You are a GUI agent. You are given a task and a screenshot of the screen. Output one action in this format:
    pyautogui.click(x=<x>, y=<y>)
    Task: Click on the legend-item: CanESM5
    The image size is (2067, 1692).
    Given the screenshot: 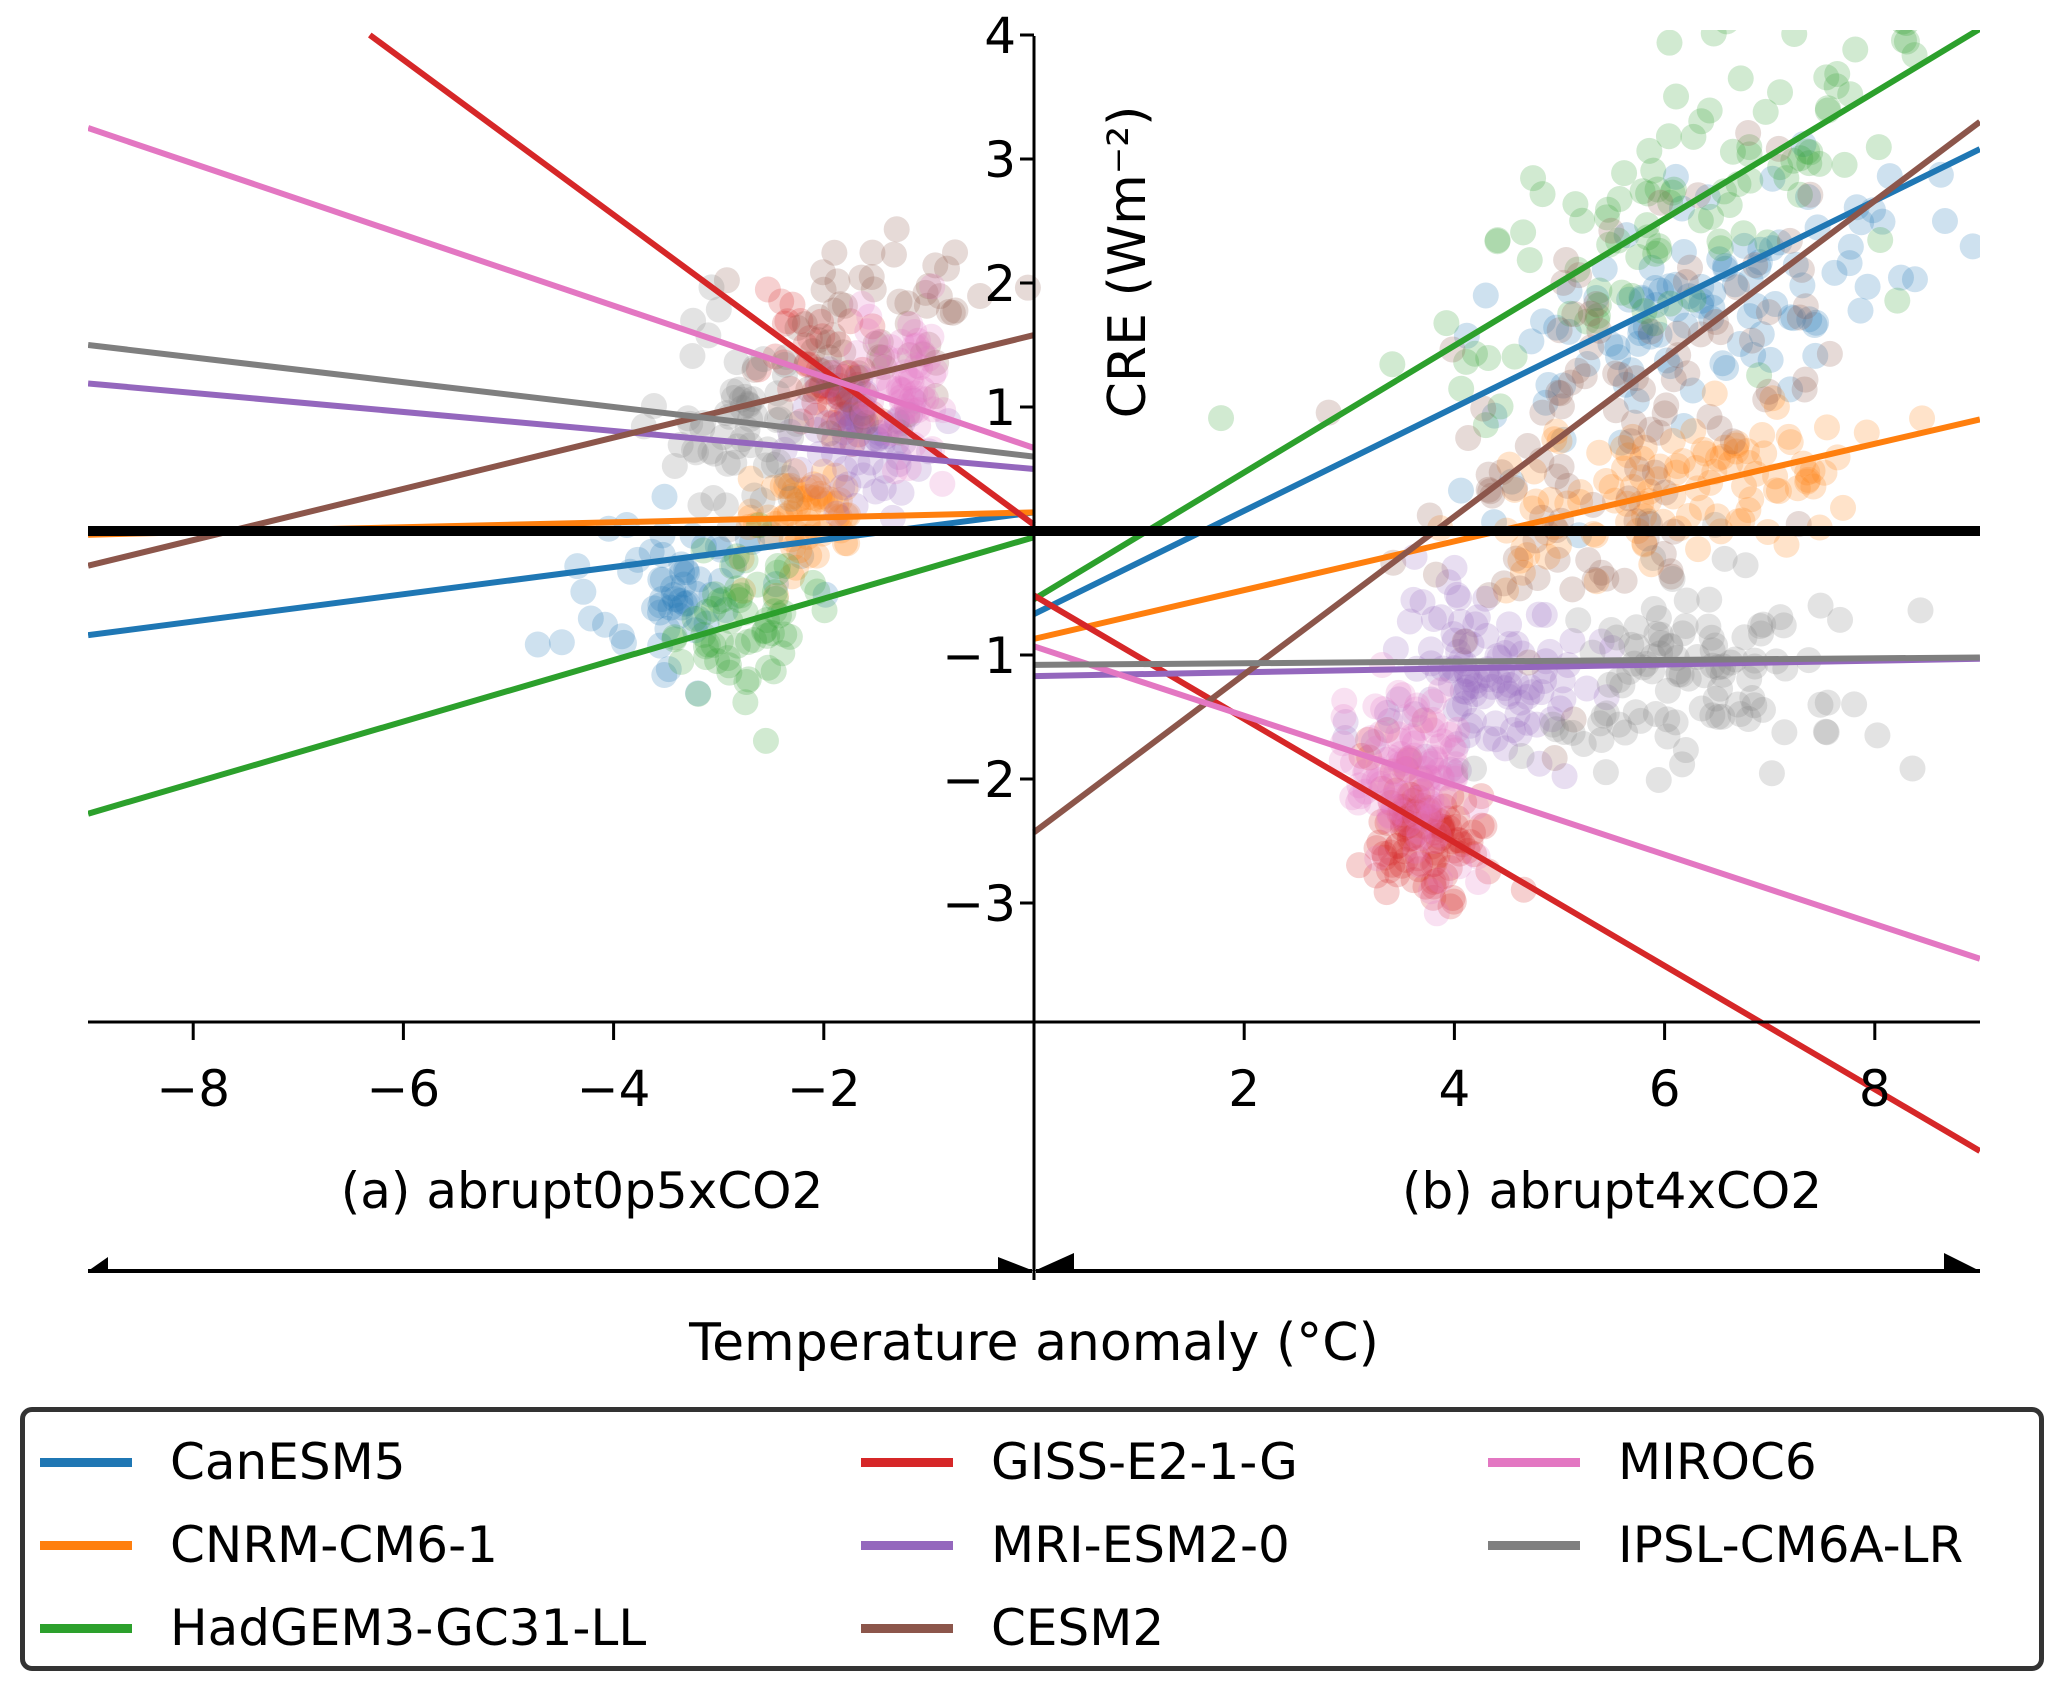 What is the action you would take?
    pyautogui.click(x=218, y=1462)
    